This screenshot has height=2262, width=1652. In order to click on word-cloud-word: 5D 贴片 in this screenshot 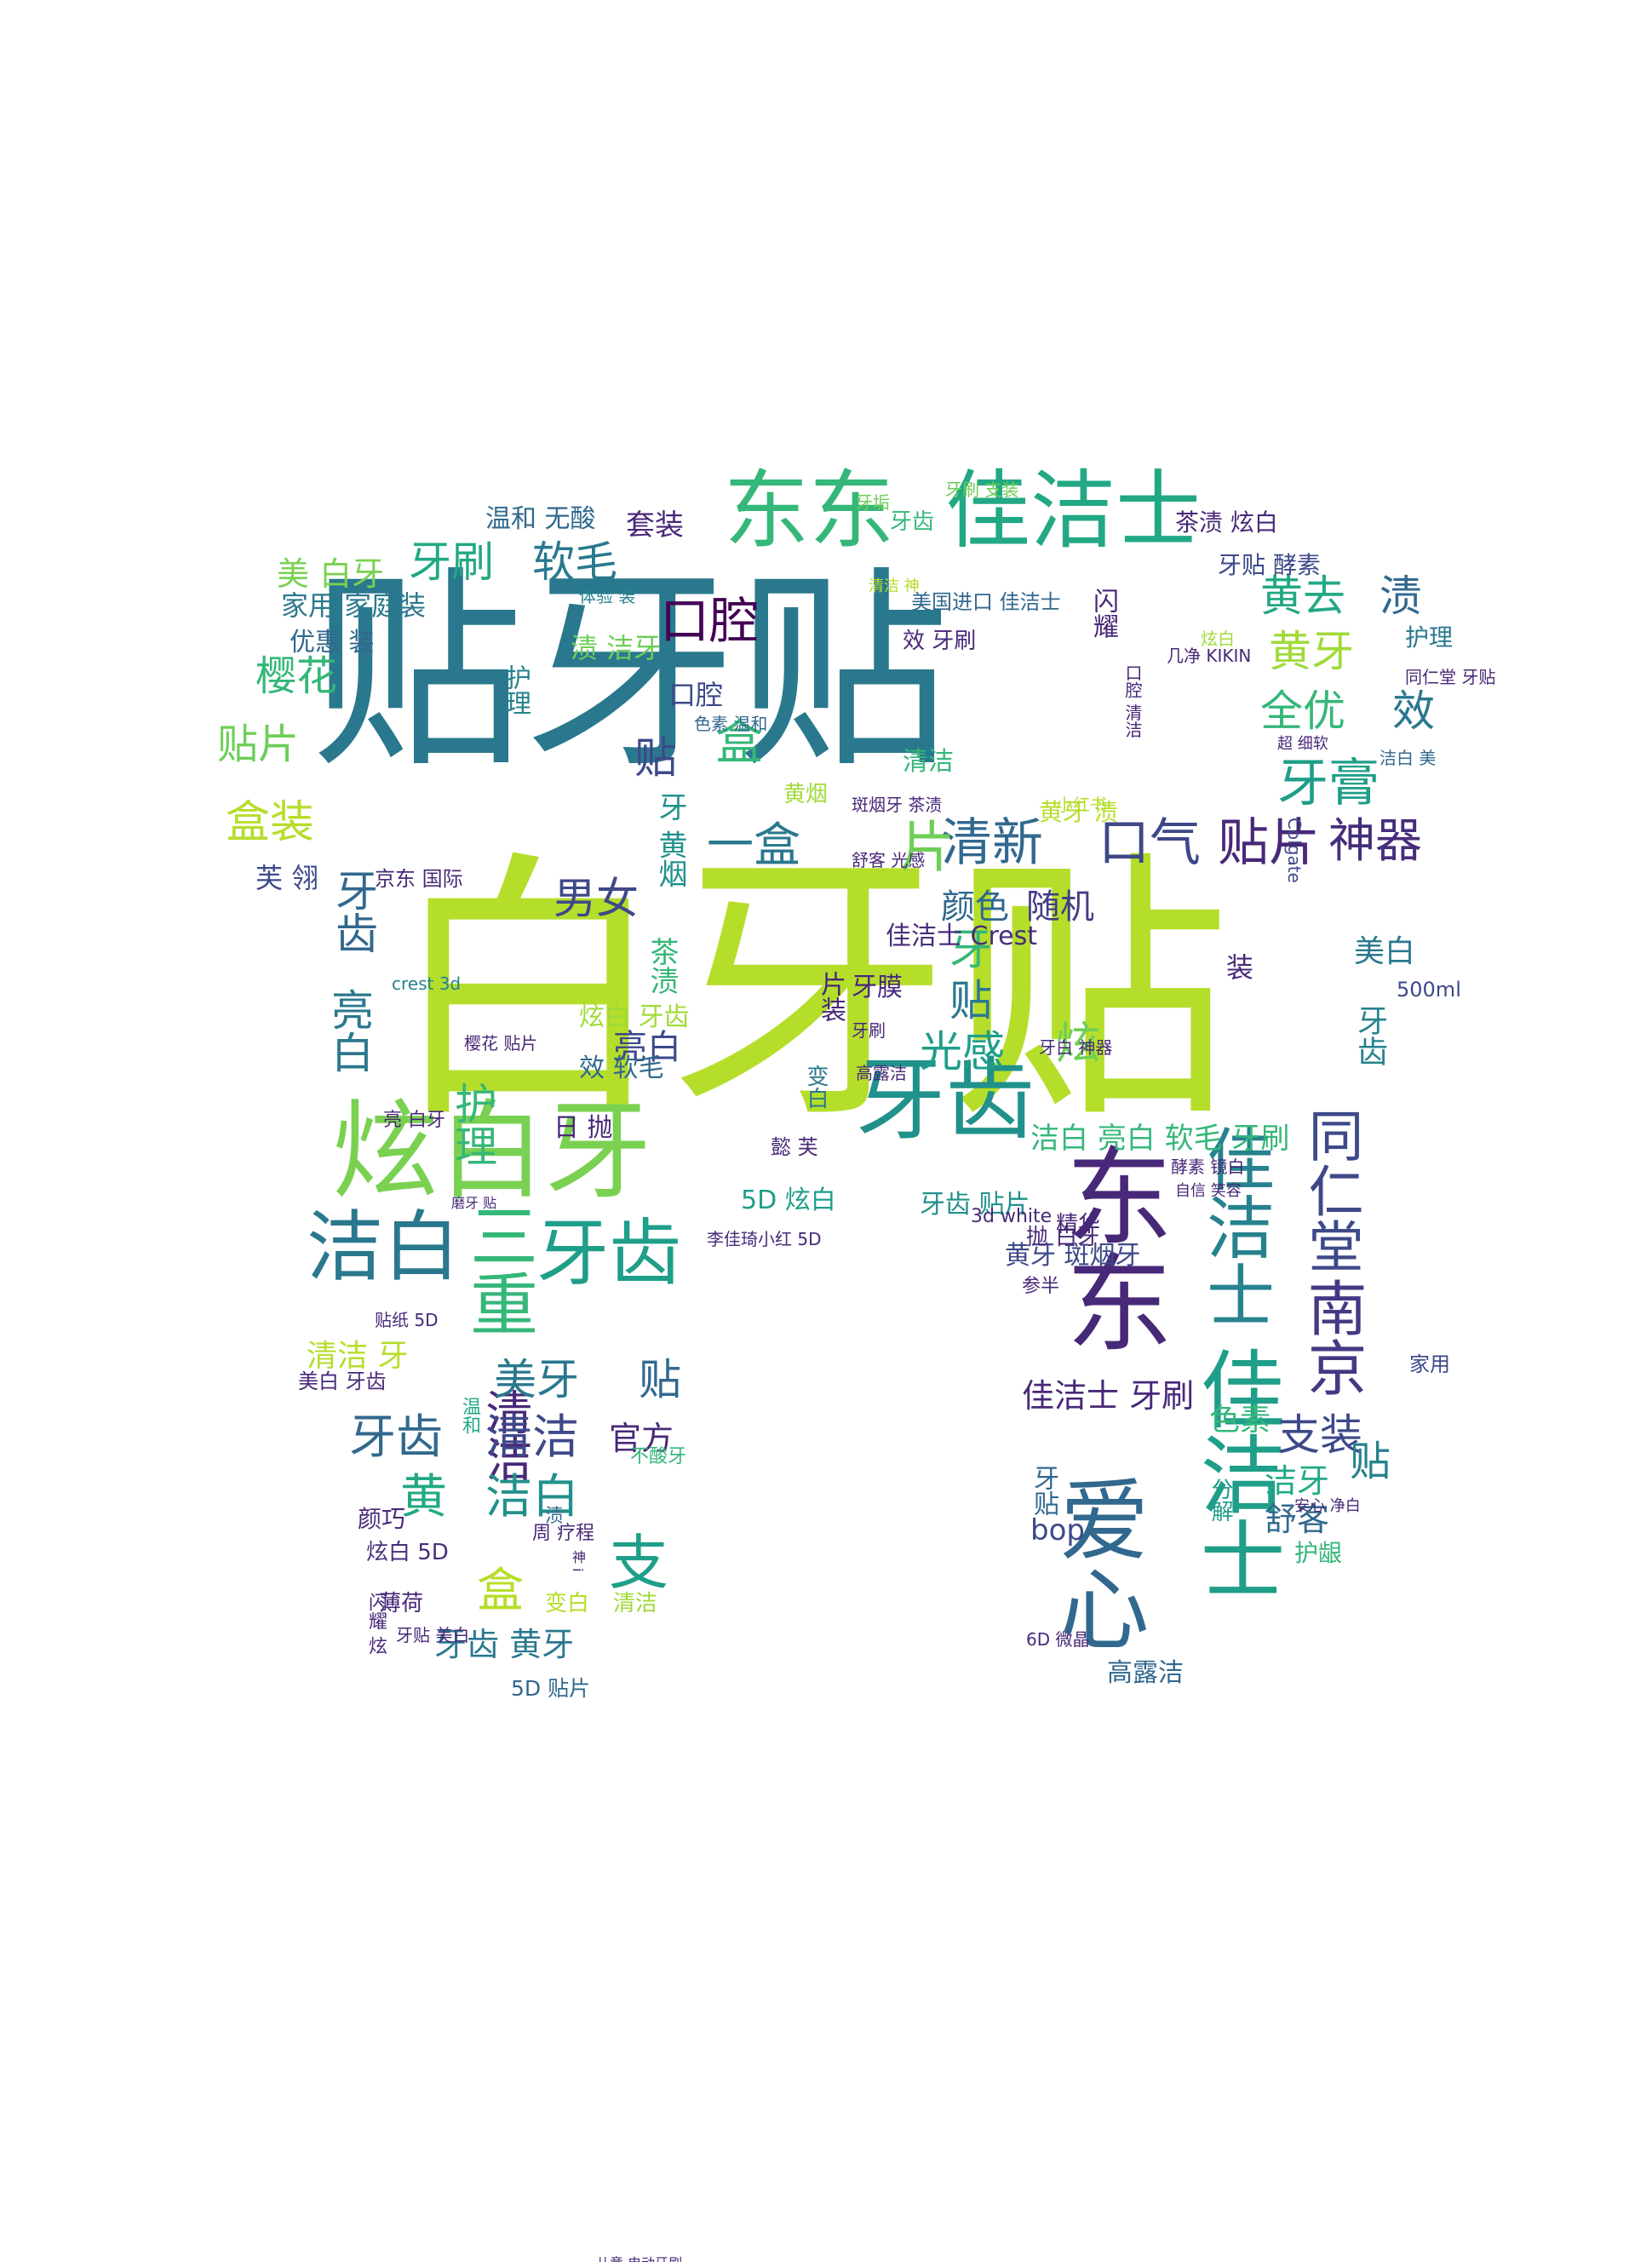, I will do `click(551, 1688)`.